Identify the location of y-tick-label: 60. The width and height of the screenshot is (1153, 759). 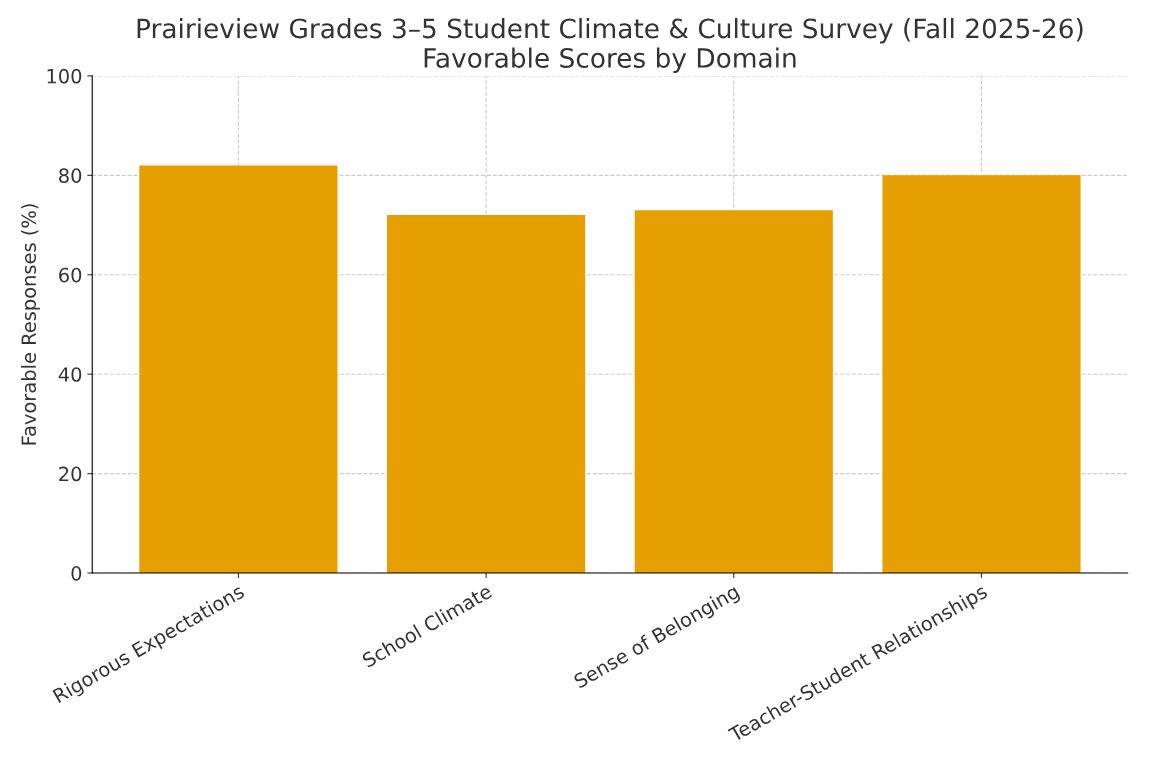
(70, 275).